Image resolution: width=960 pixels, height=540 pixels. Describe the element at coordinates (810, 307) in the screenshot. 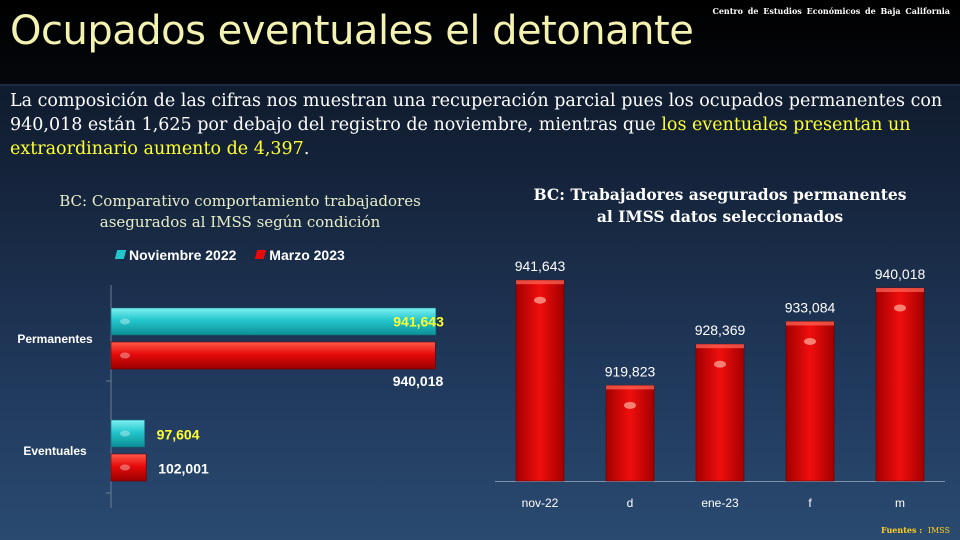

I see `data-label-f: 933,084` at that location.